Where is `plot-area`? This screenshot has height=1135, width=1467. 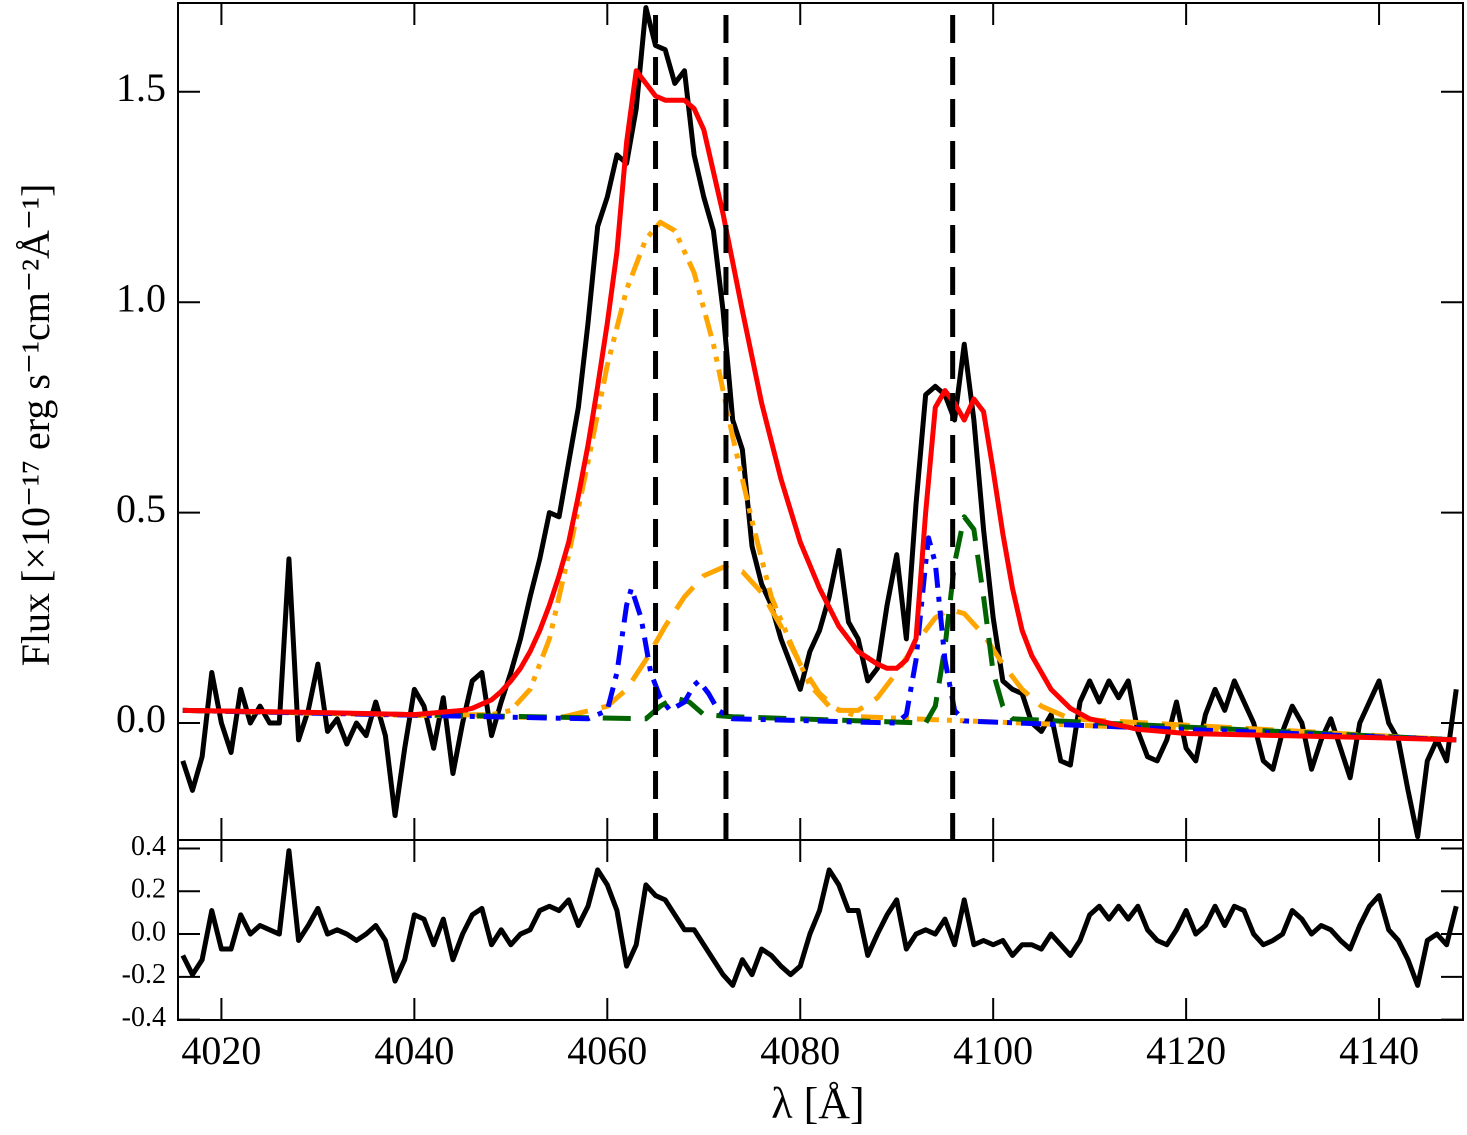 plot-area is located at coordinates (819, 918).